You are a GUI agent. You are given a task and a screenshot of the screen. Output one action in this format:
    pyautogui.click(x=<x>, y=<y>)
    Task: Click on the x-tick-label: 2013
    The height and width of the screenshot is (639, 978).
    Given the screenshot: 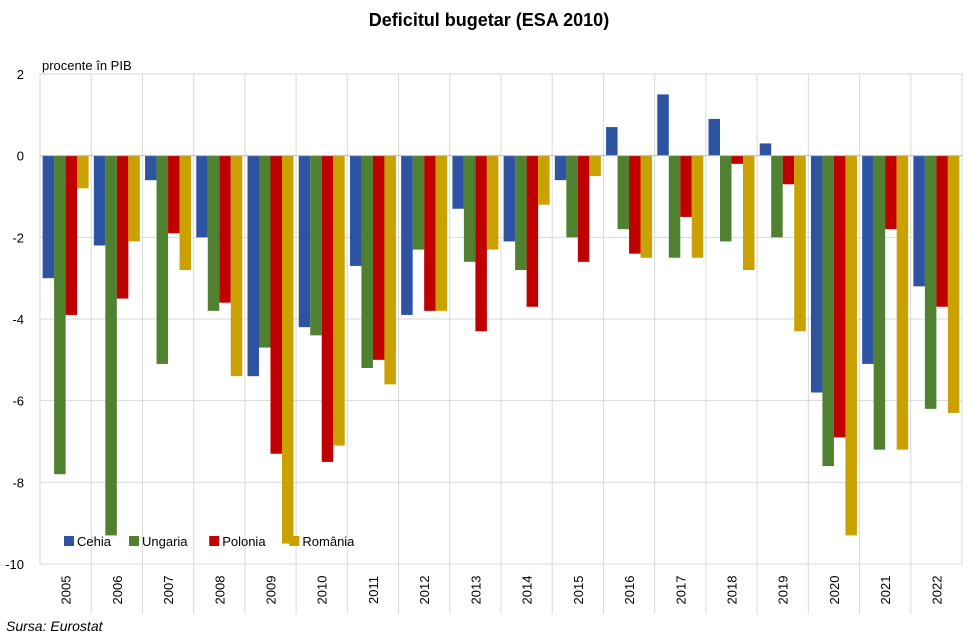 What is the action you would take?
    pyautogui.click(x=475, y=590)
    